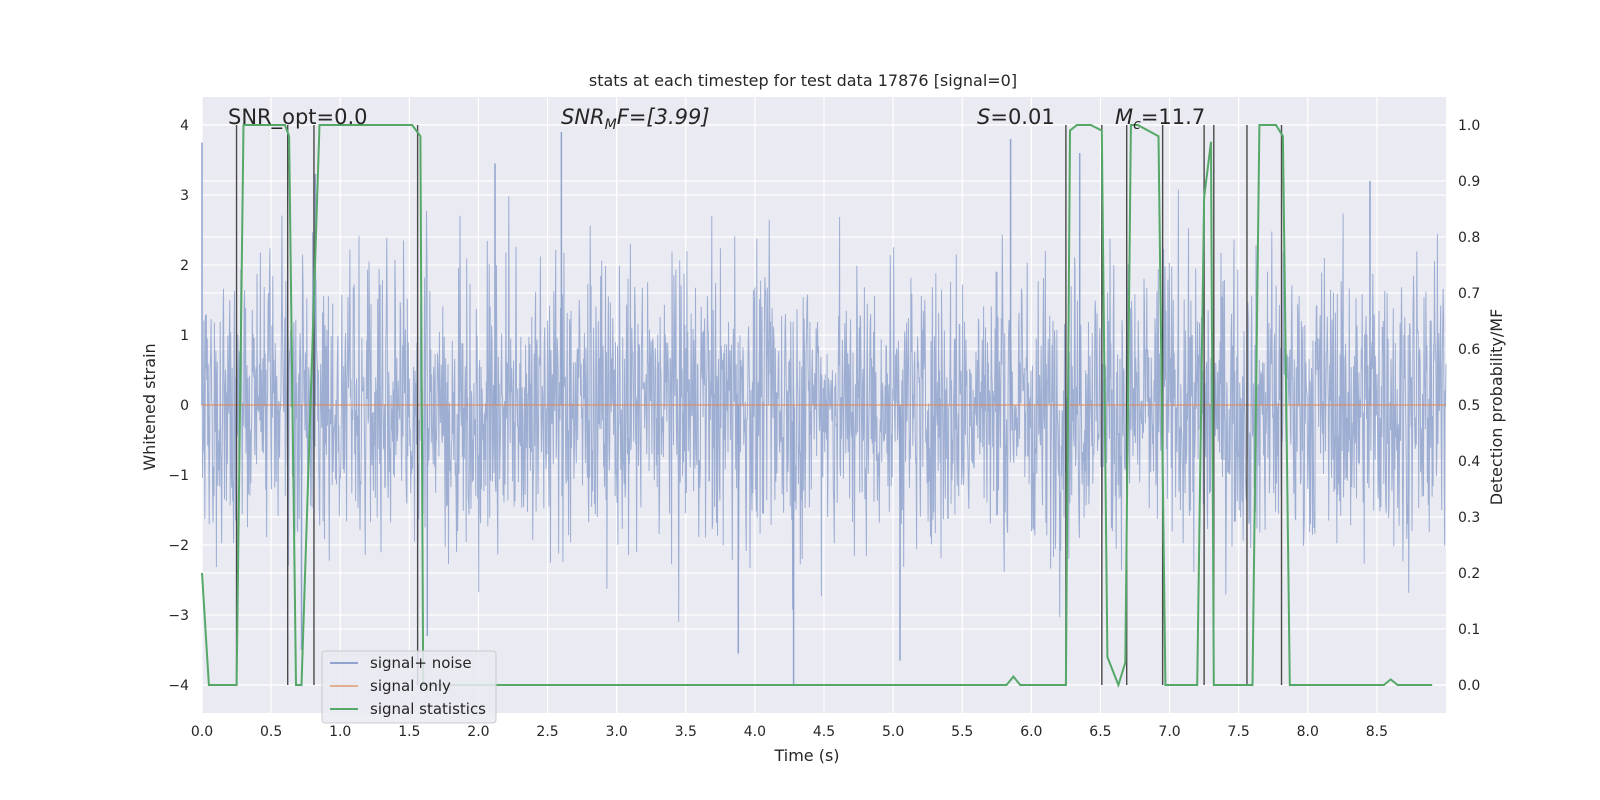 Image resolution: width=1600 pixels, height=800 pixels. Describe the element at coordinates (149, 406) in the screenshot. I see `y-axis-label: Whitened strain` at that location.